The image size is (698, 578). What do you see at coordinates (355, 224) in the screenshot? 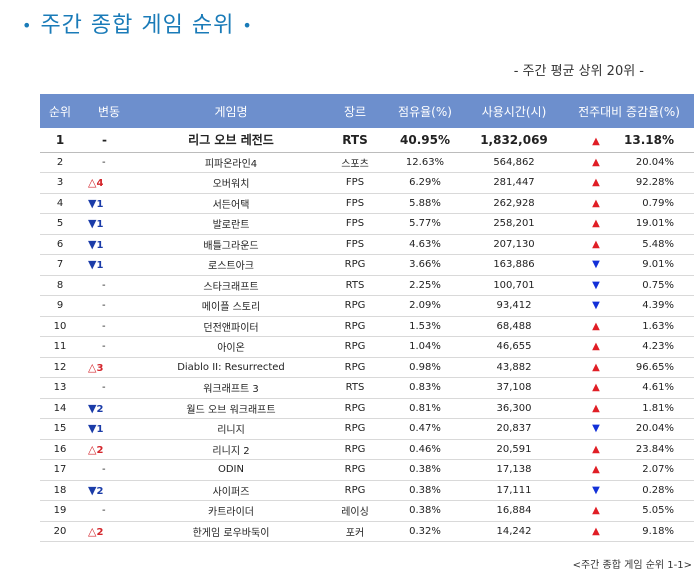
I see `genre-cell: FPS` at bounding box center [355, 224].